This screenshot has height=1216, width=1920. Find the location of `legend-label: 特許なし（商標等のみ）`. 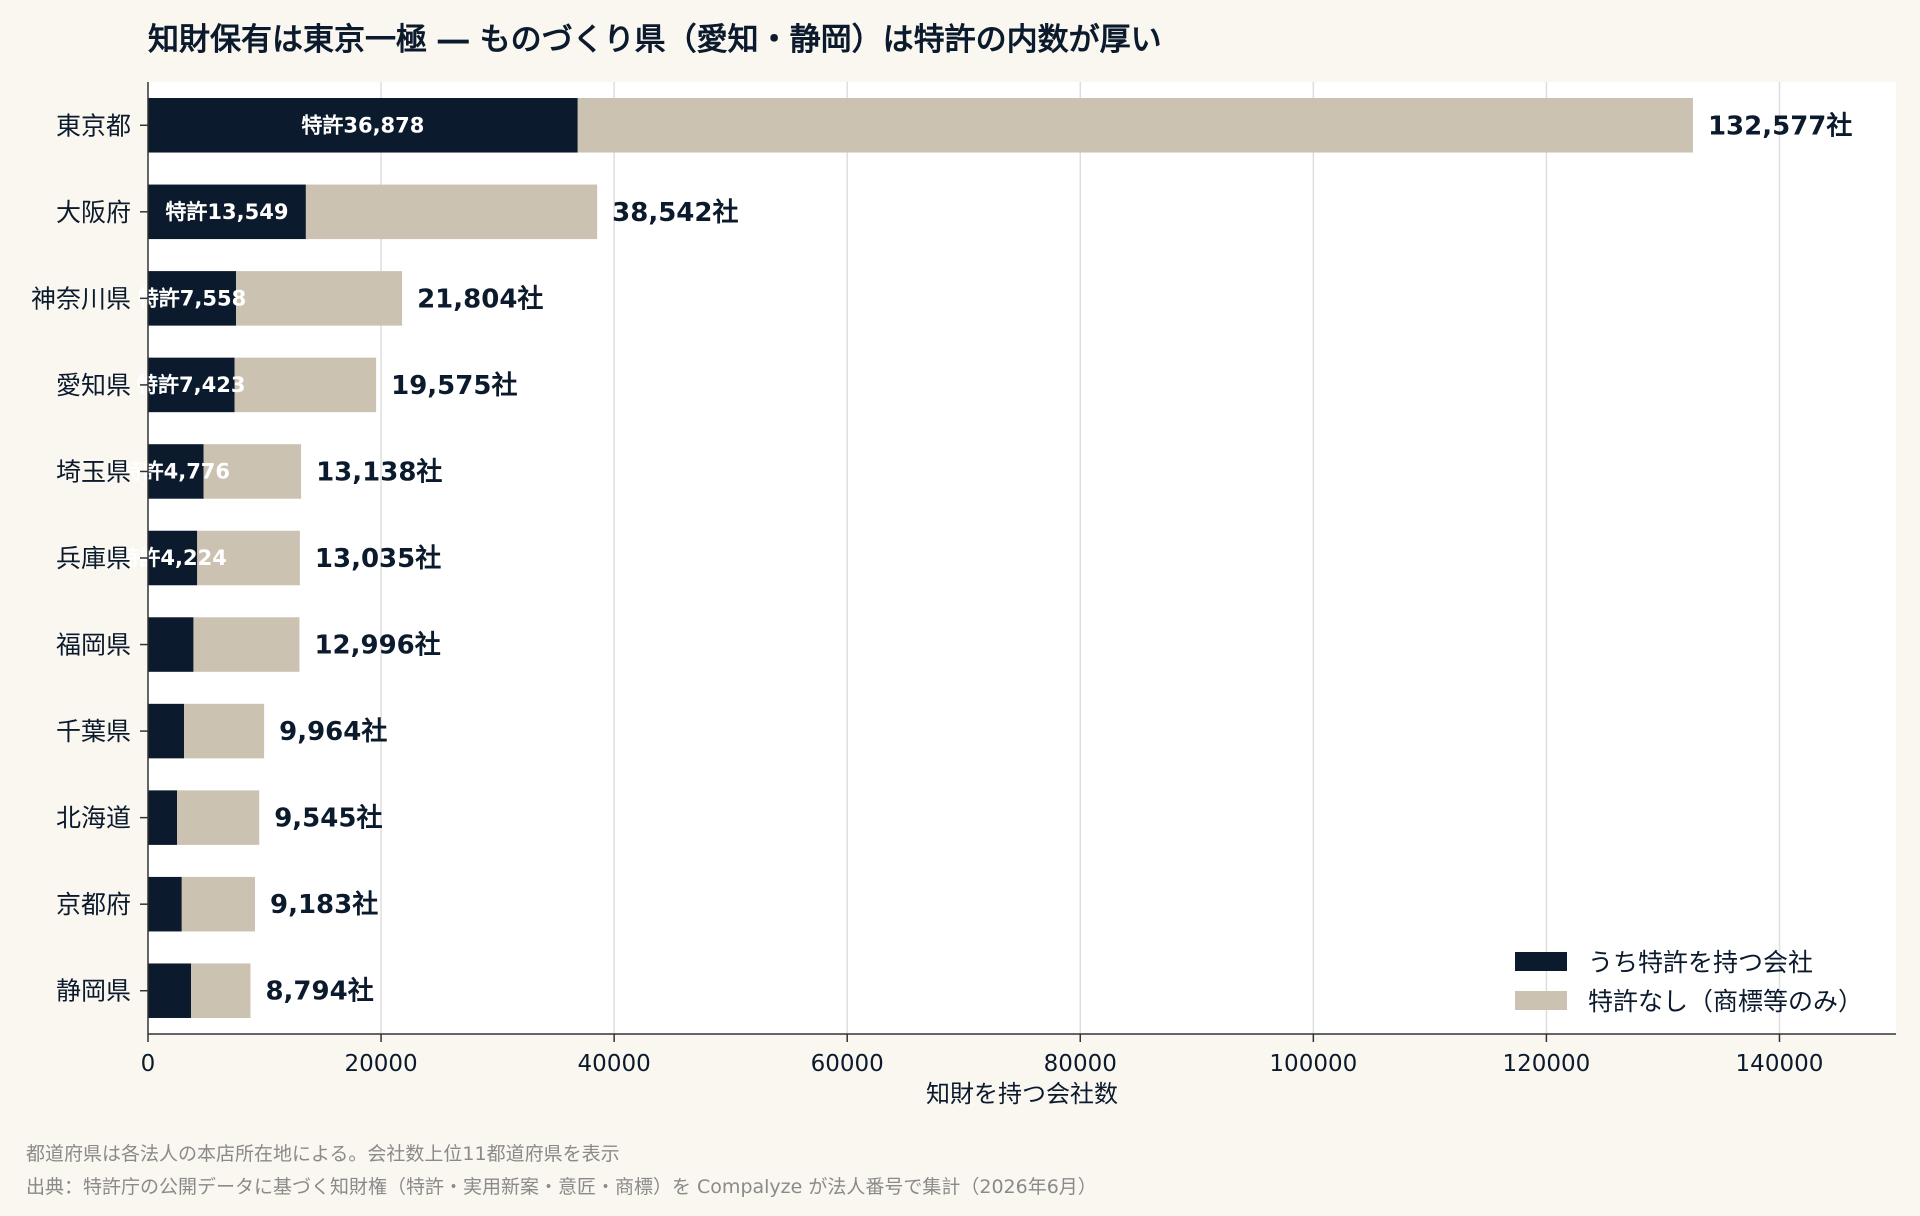

legend-label: 特許なし（商標等のみ） is located at coordinates (1725, 1001).